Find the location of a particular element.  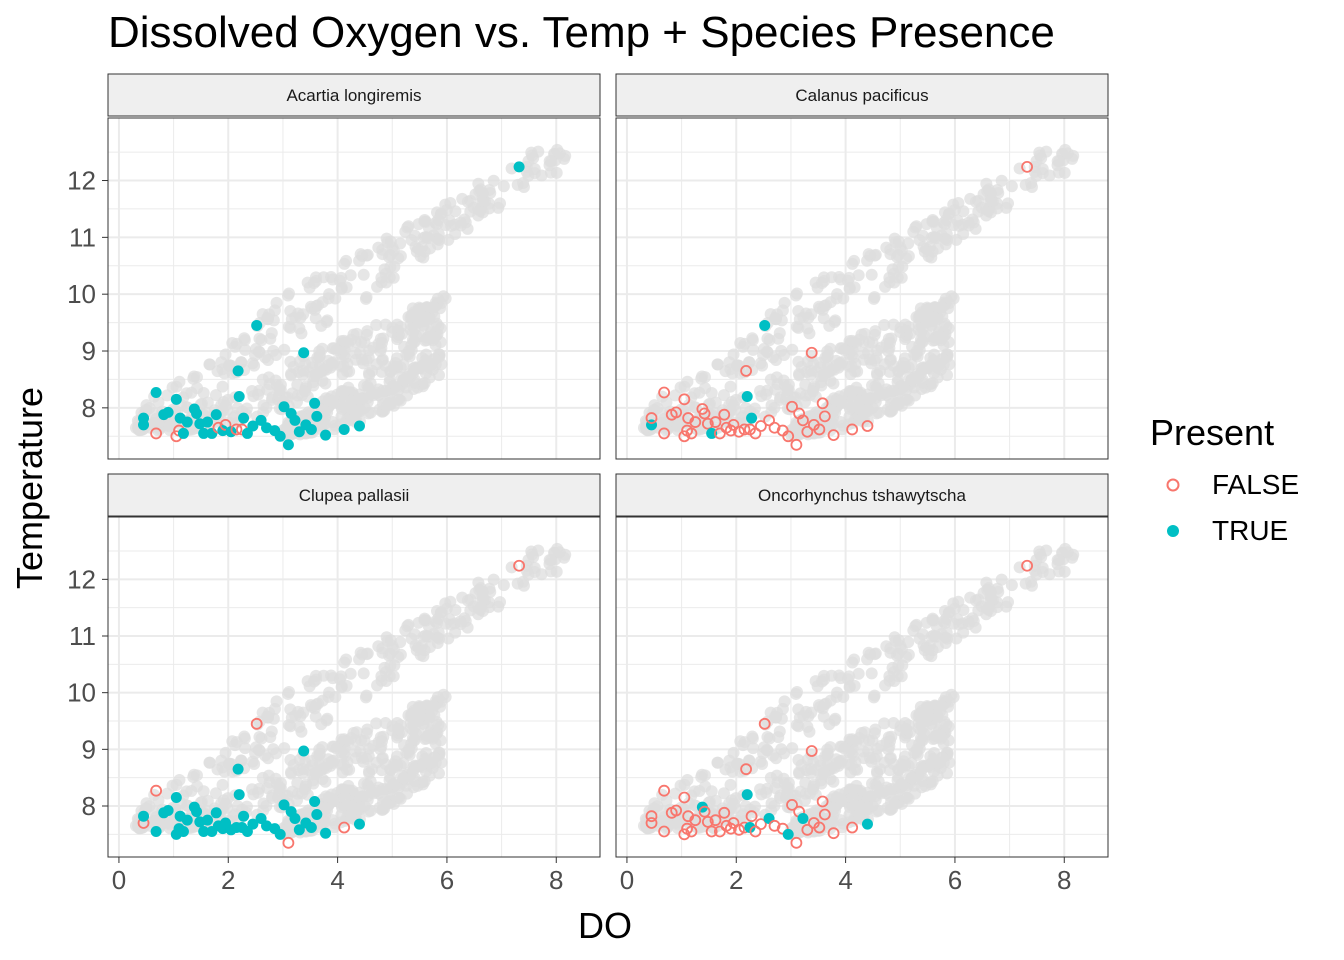

y-axis-label: Temperature is located at coordinates (29, 488).